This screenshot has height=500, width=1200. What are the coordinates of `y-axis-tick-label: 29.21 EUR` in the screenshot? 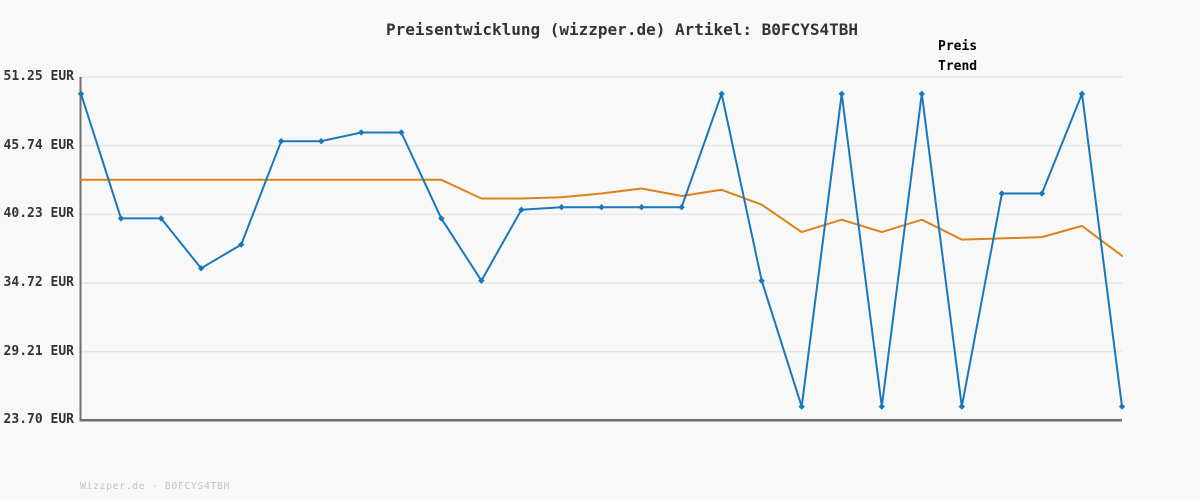 It's located at (38, 351).